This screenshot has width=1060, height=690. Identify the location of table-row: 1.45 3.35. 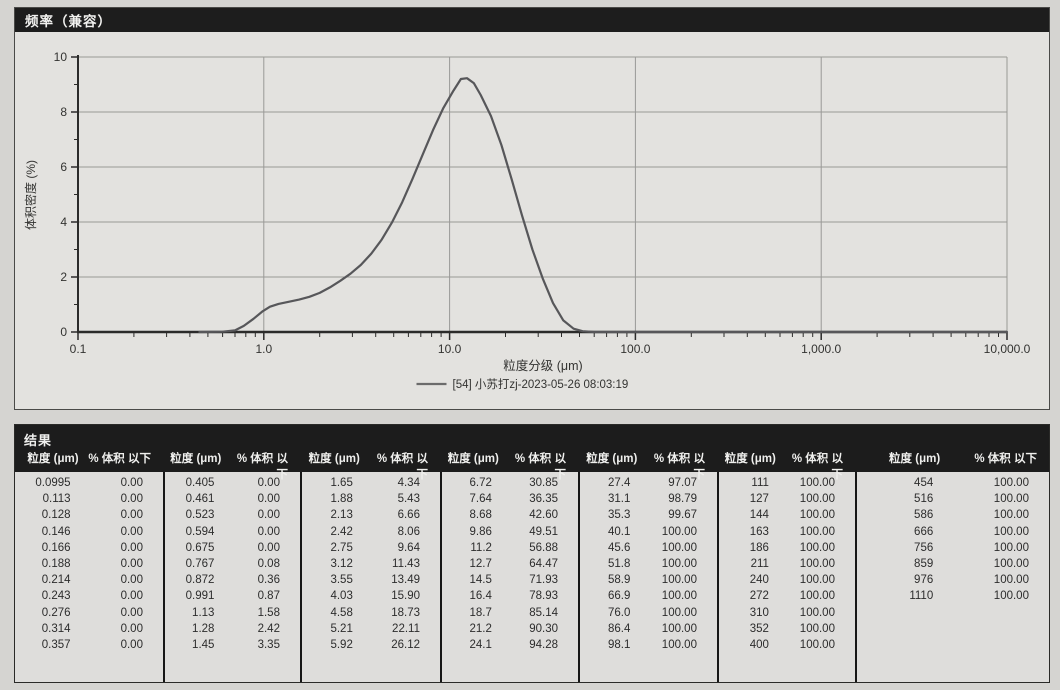
(232, 645).